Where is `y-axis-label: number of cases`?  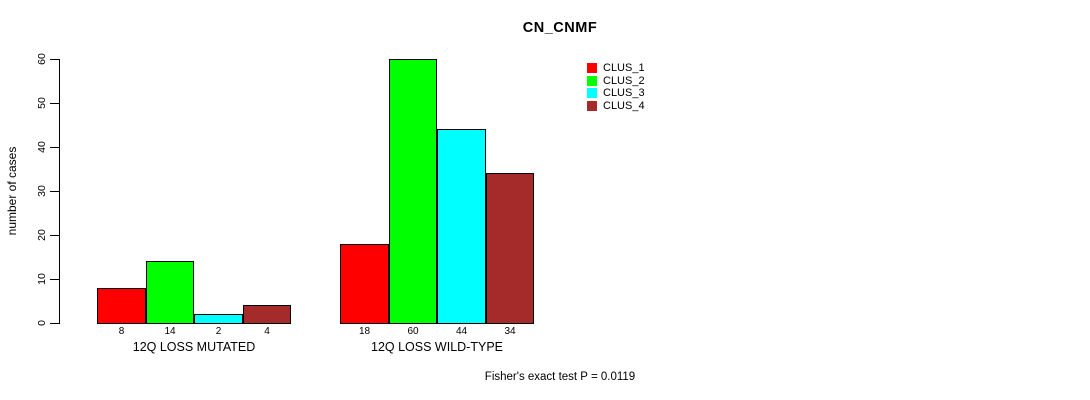 y-axis-label: number of cases is located at coordinates (12, 191).